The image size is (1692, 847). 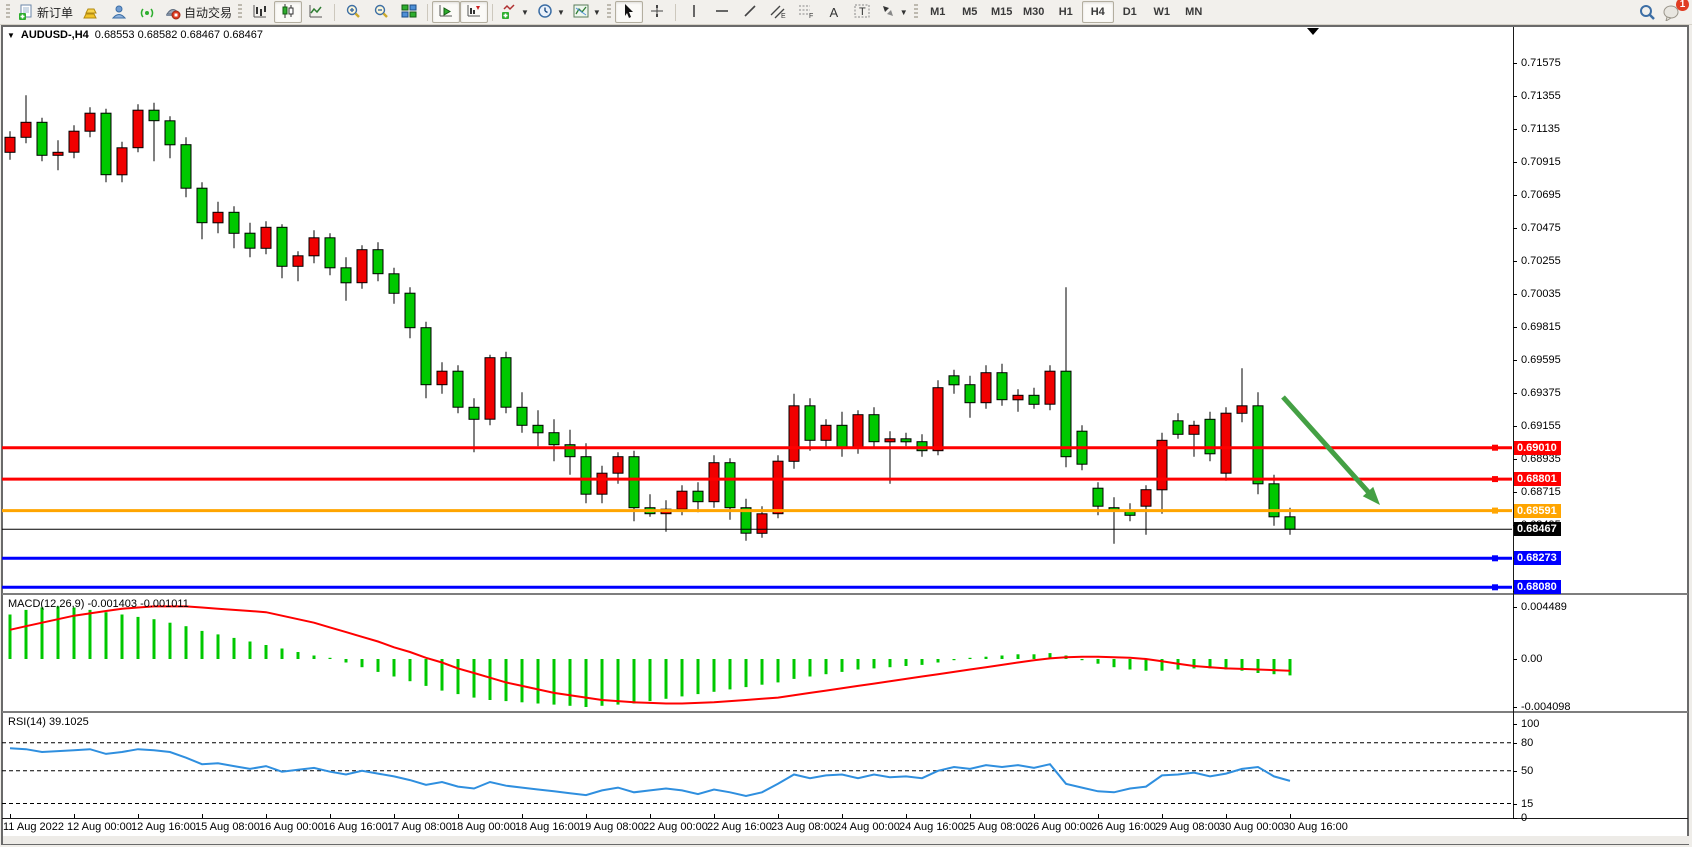 What do you see at coordinates (757, 654) in the screenshot?
I see `macd-indicator-pane` at bounding box center [757, 654].